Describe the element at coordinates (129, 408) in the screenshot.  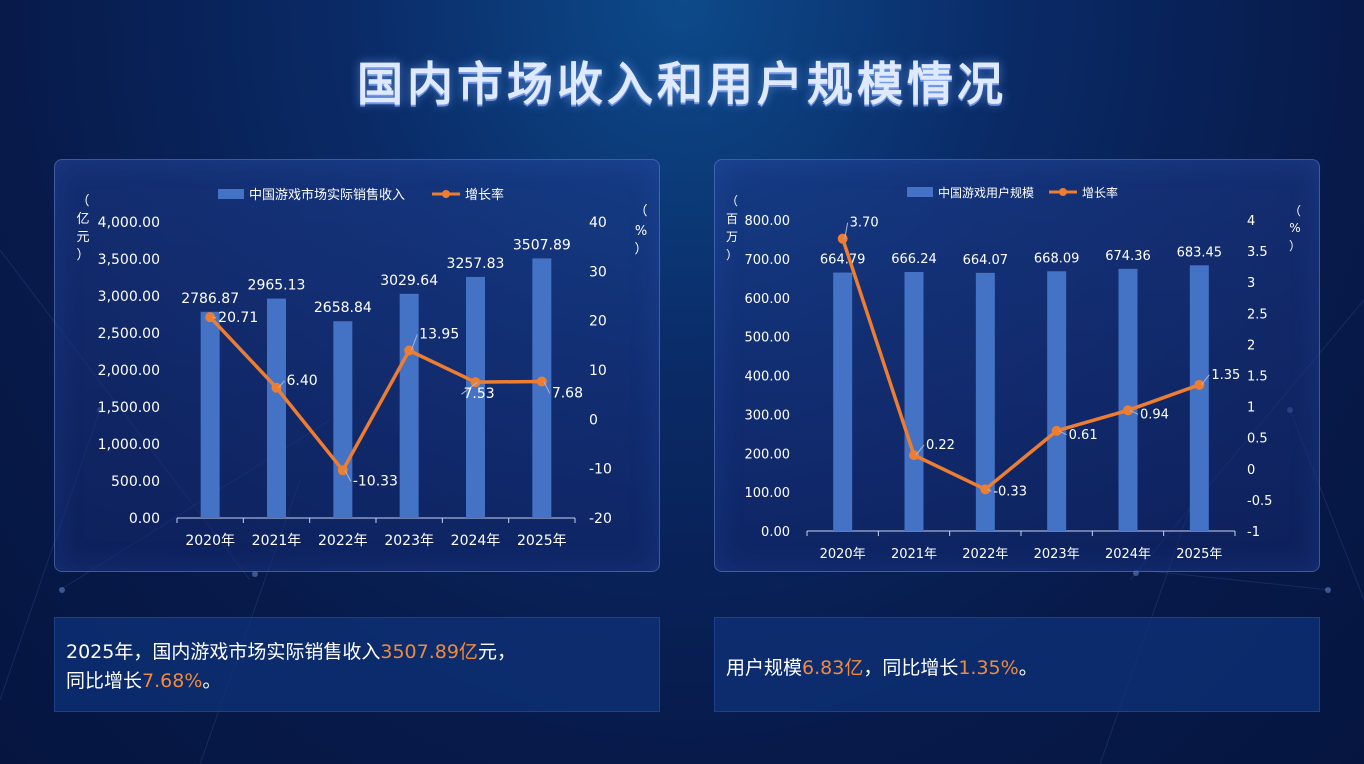
I see `y-tick-label: 1,500.00` at that location.